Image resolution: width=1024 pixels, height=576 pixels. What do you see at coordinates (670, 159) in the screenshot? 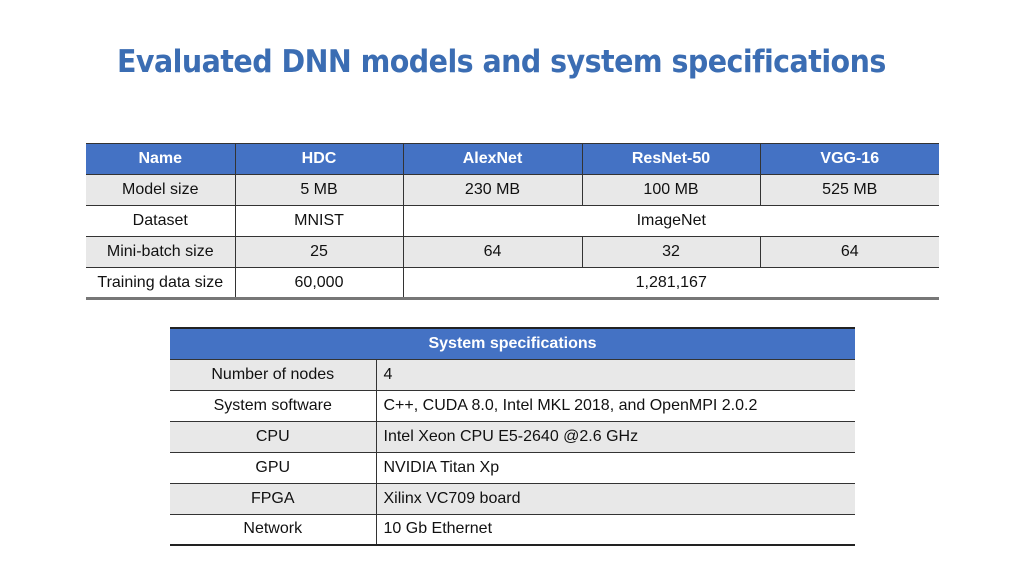
I see `header-resnet50: ResNet-50` at bounding box center [670, 159].